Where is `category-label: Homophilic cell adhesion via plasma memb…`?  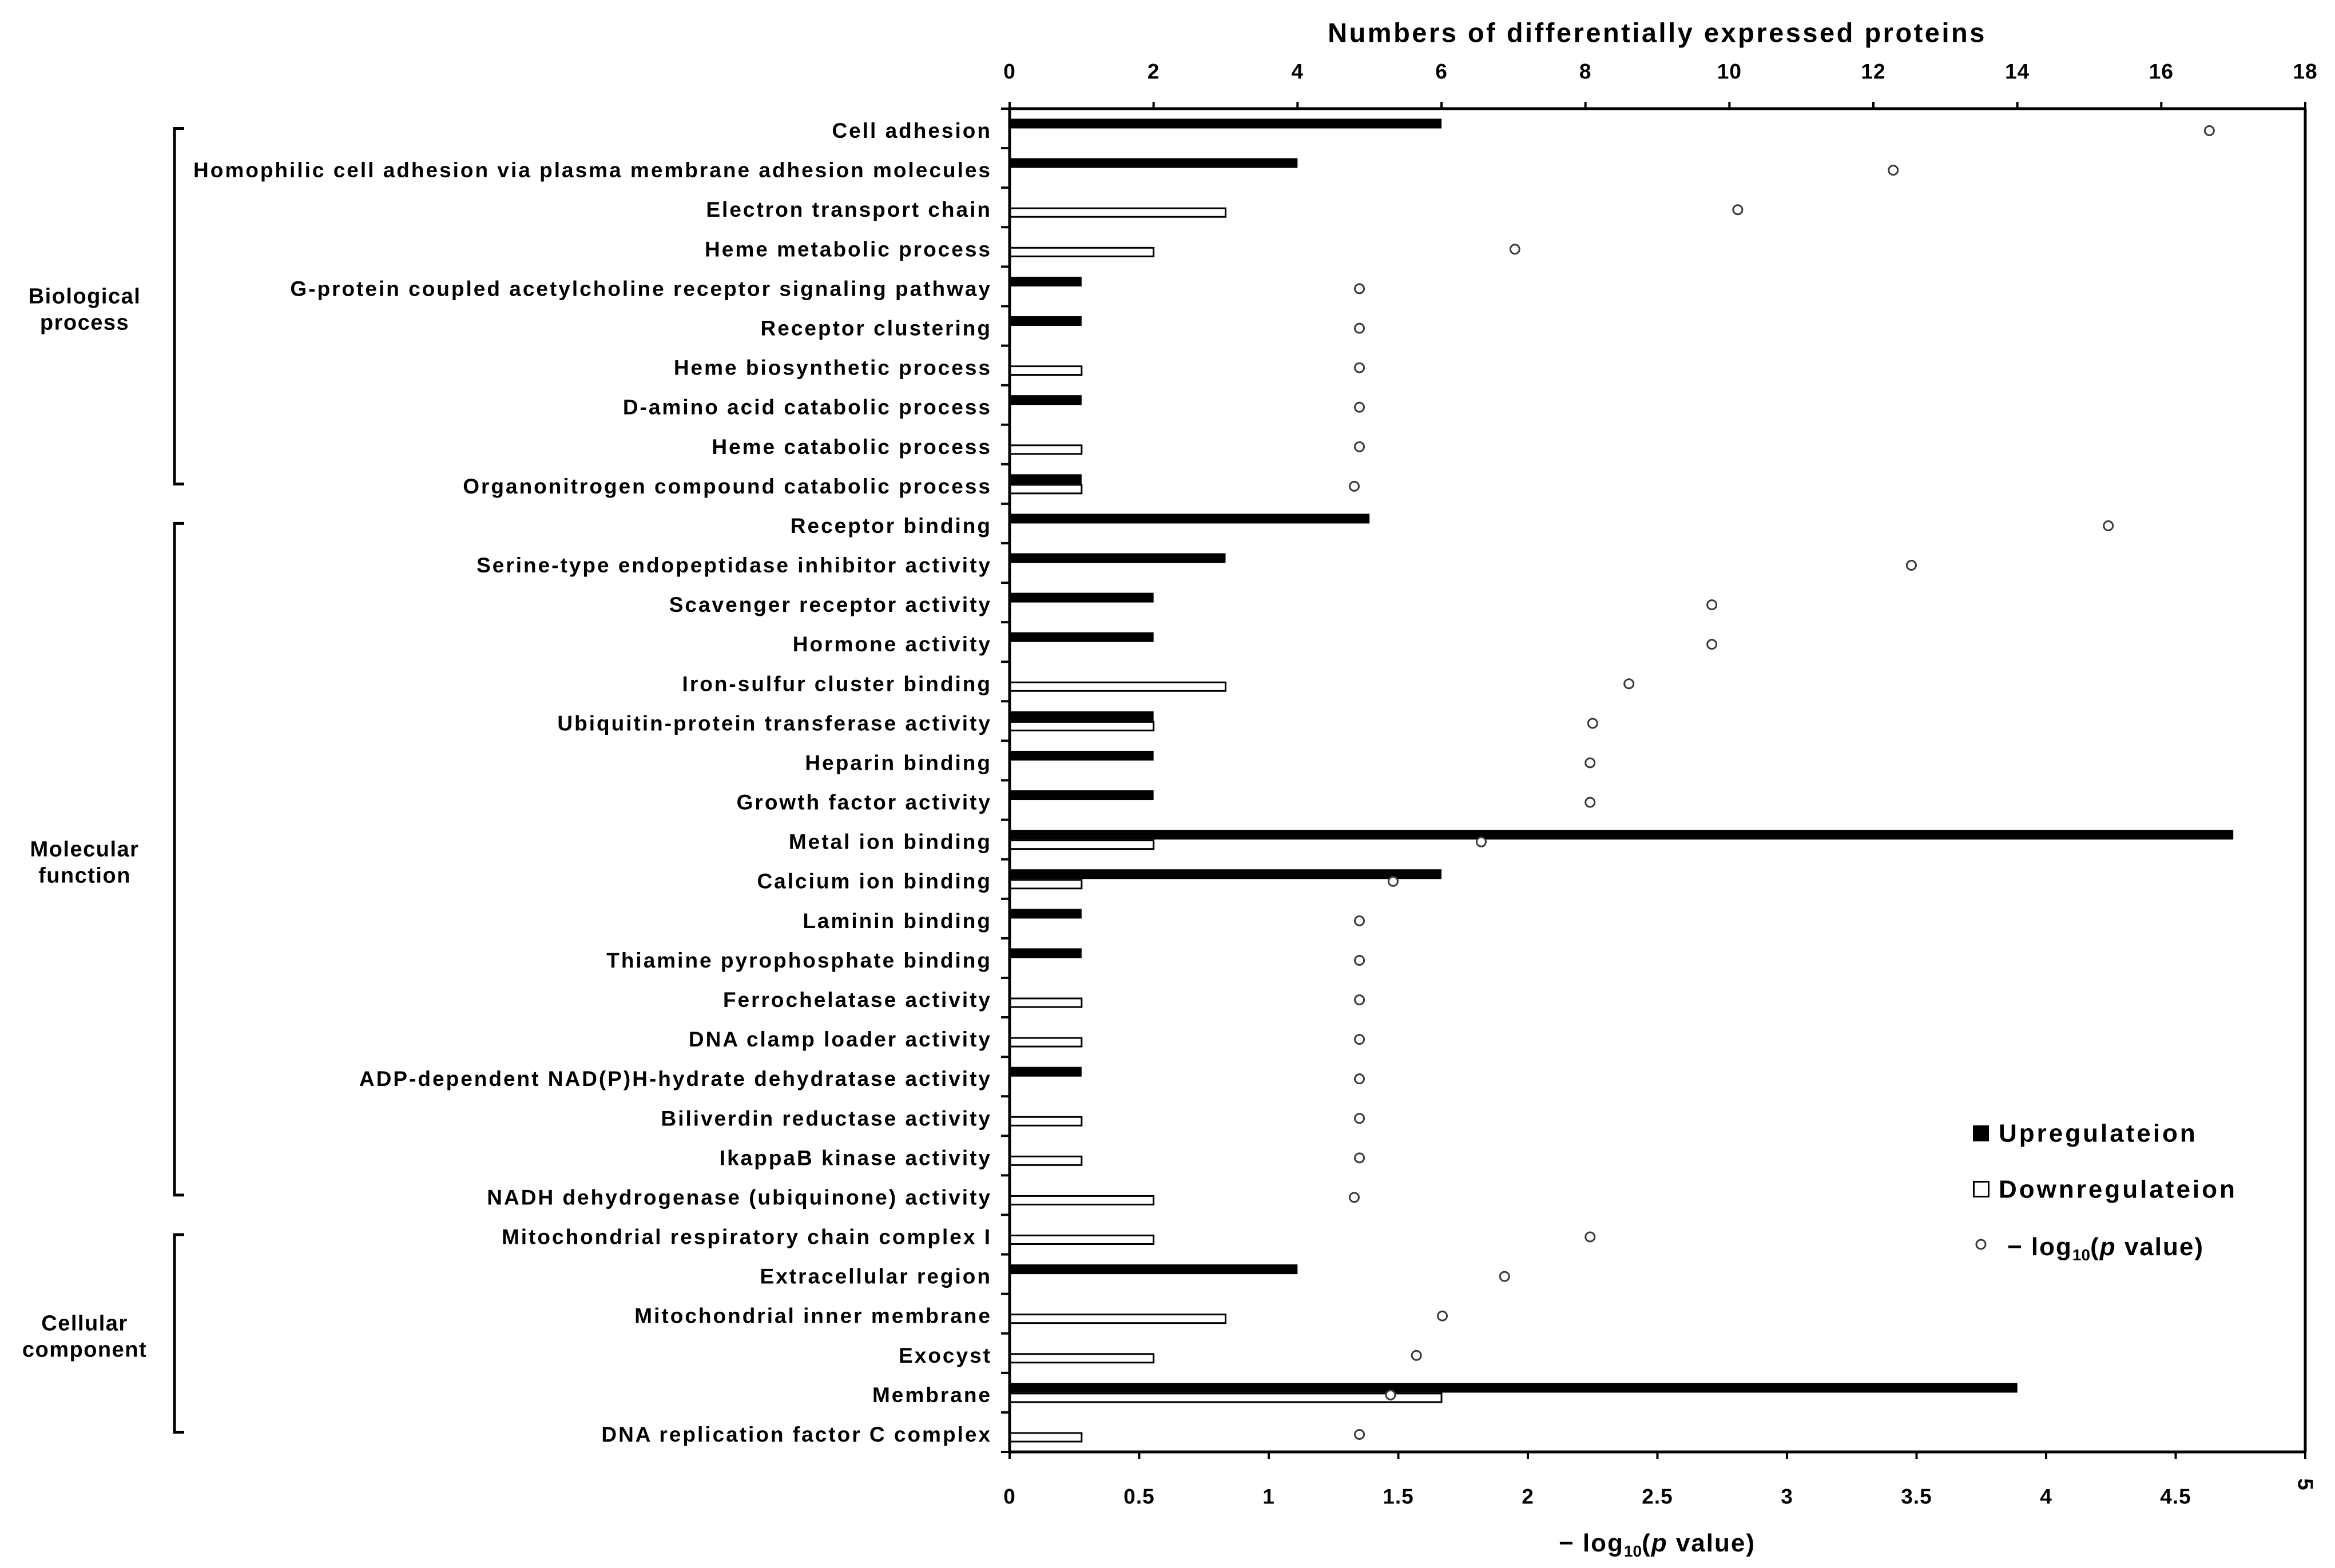 category-label: Homophilic cell adhesion via plasma memb… is located at coordinates (592, 170).